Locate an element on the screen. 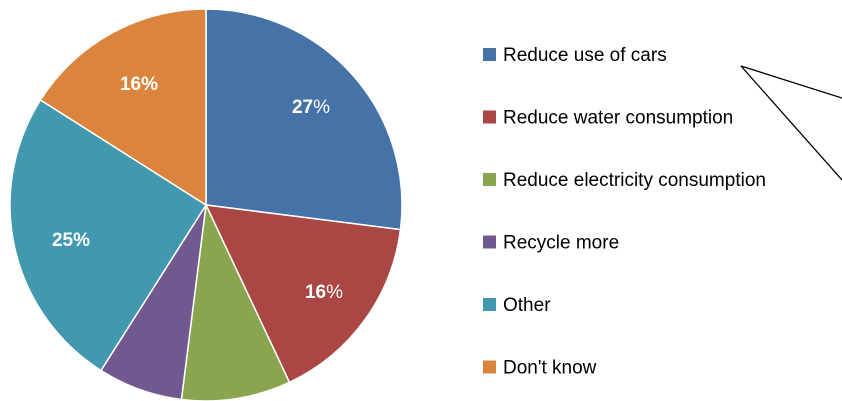 Image resolution: width=842 pixels, height=401 pixels. data-label-value: 25% is located at coordinates (71, 240).